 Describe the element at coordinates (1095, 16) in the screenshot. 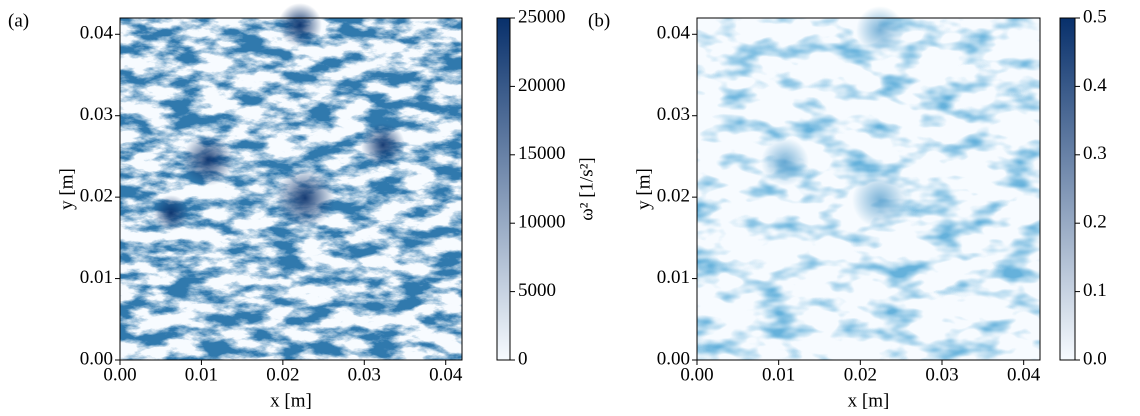

I see `colorbar-tick-label: 0.5` at that location.